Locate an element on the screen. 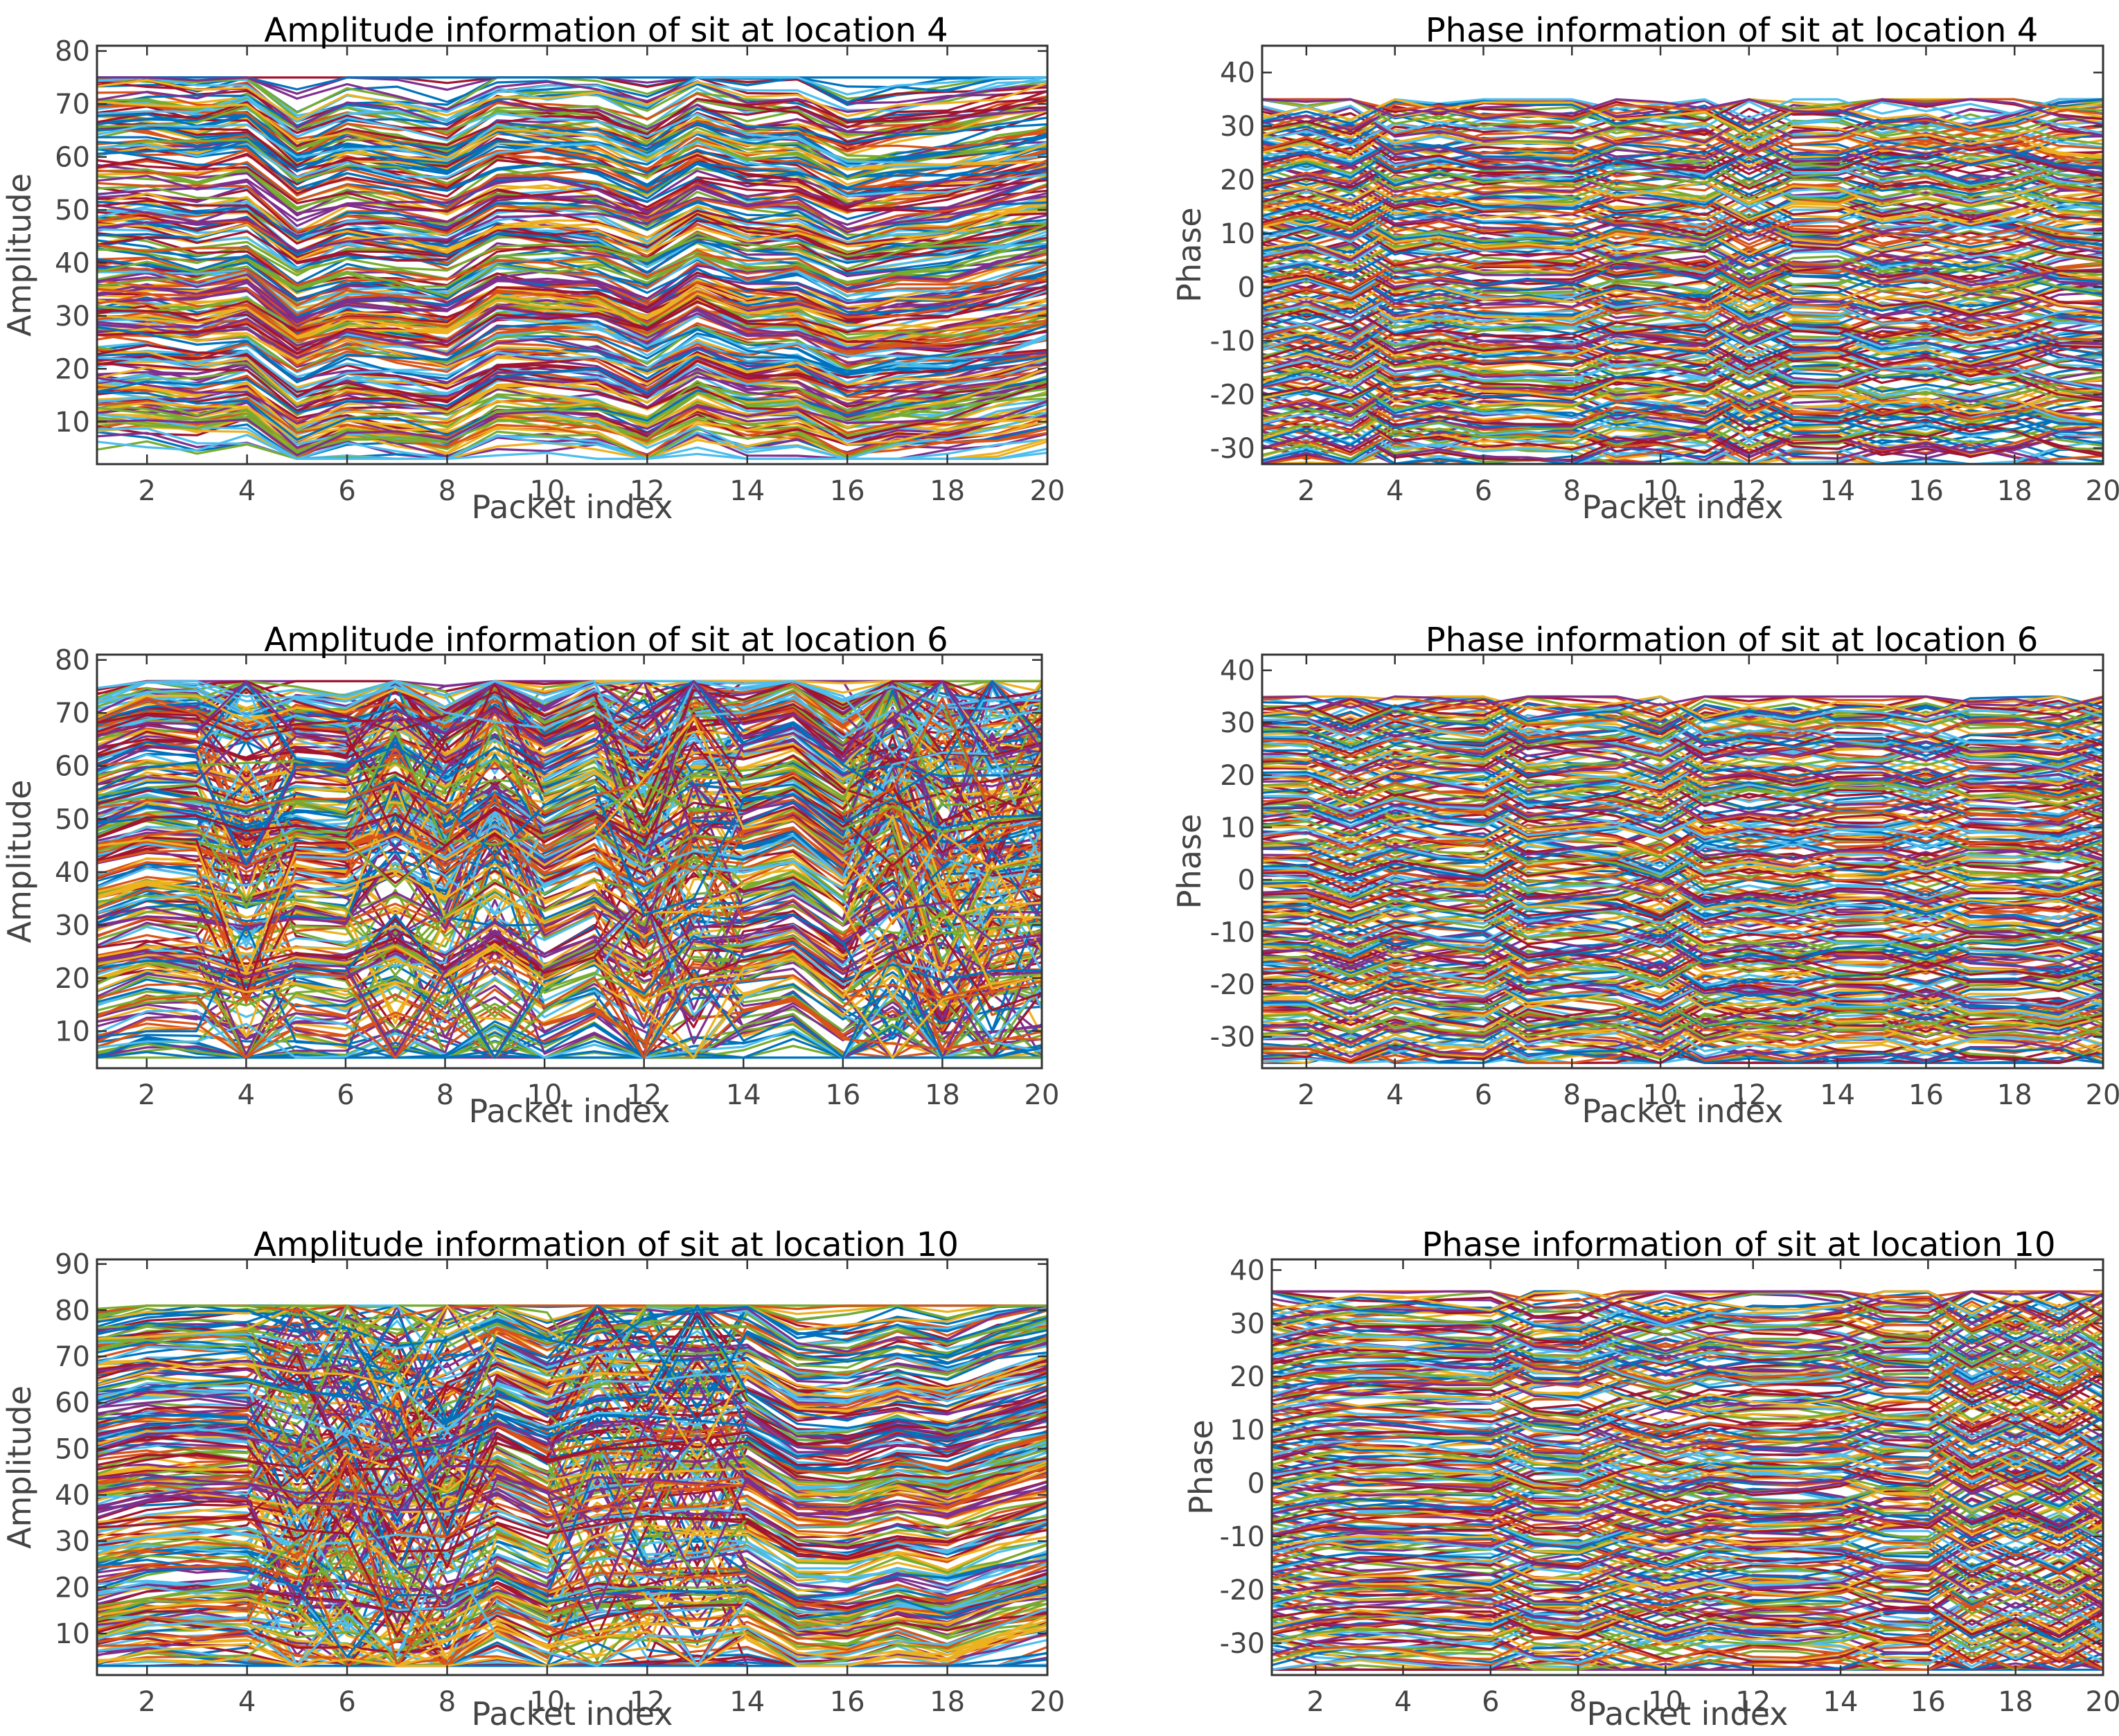 The height and width of the screenshot is (1736, 2119). y-tick-label: 70 is located at coordinates (72, 105).